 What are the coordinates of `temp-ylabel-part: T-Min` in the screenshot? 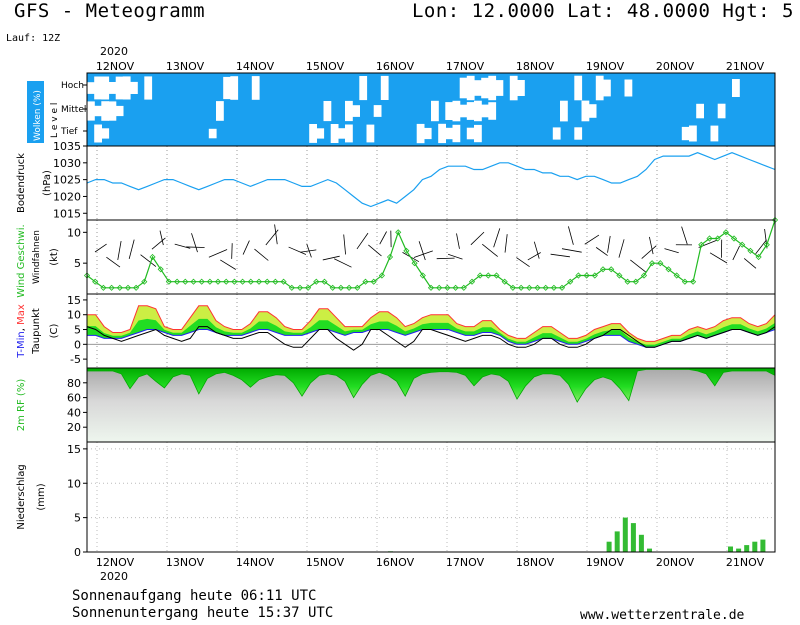 It's located at (21, 345).